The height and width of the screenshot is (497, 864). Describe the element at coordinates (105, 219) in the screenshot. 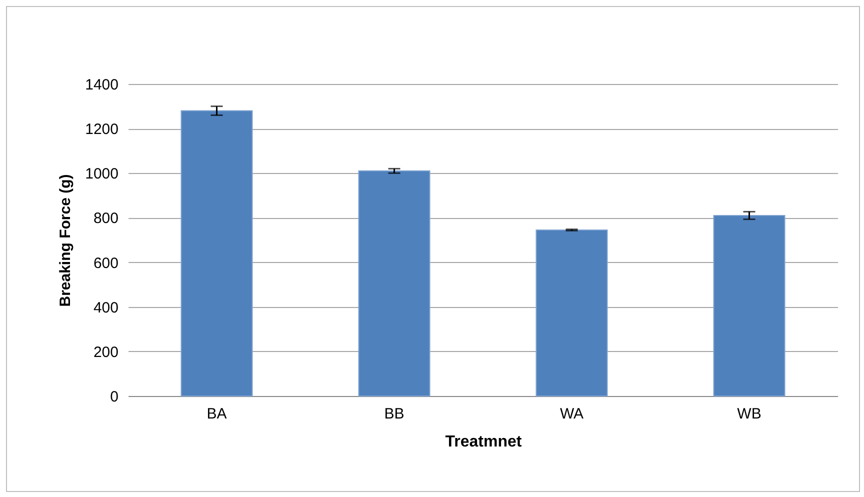

I see `y-tick-label: 800` at that location.